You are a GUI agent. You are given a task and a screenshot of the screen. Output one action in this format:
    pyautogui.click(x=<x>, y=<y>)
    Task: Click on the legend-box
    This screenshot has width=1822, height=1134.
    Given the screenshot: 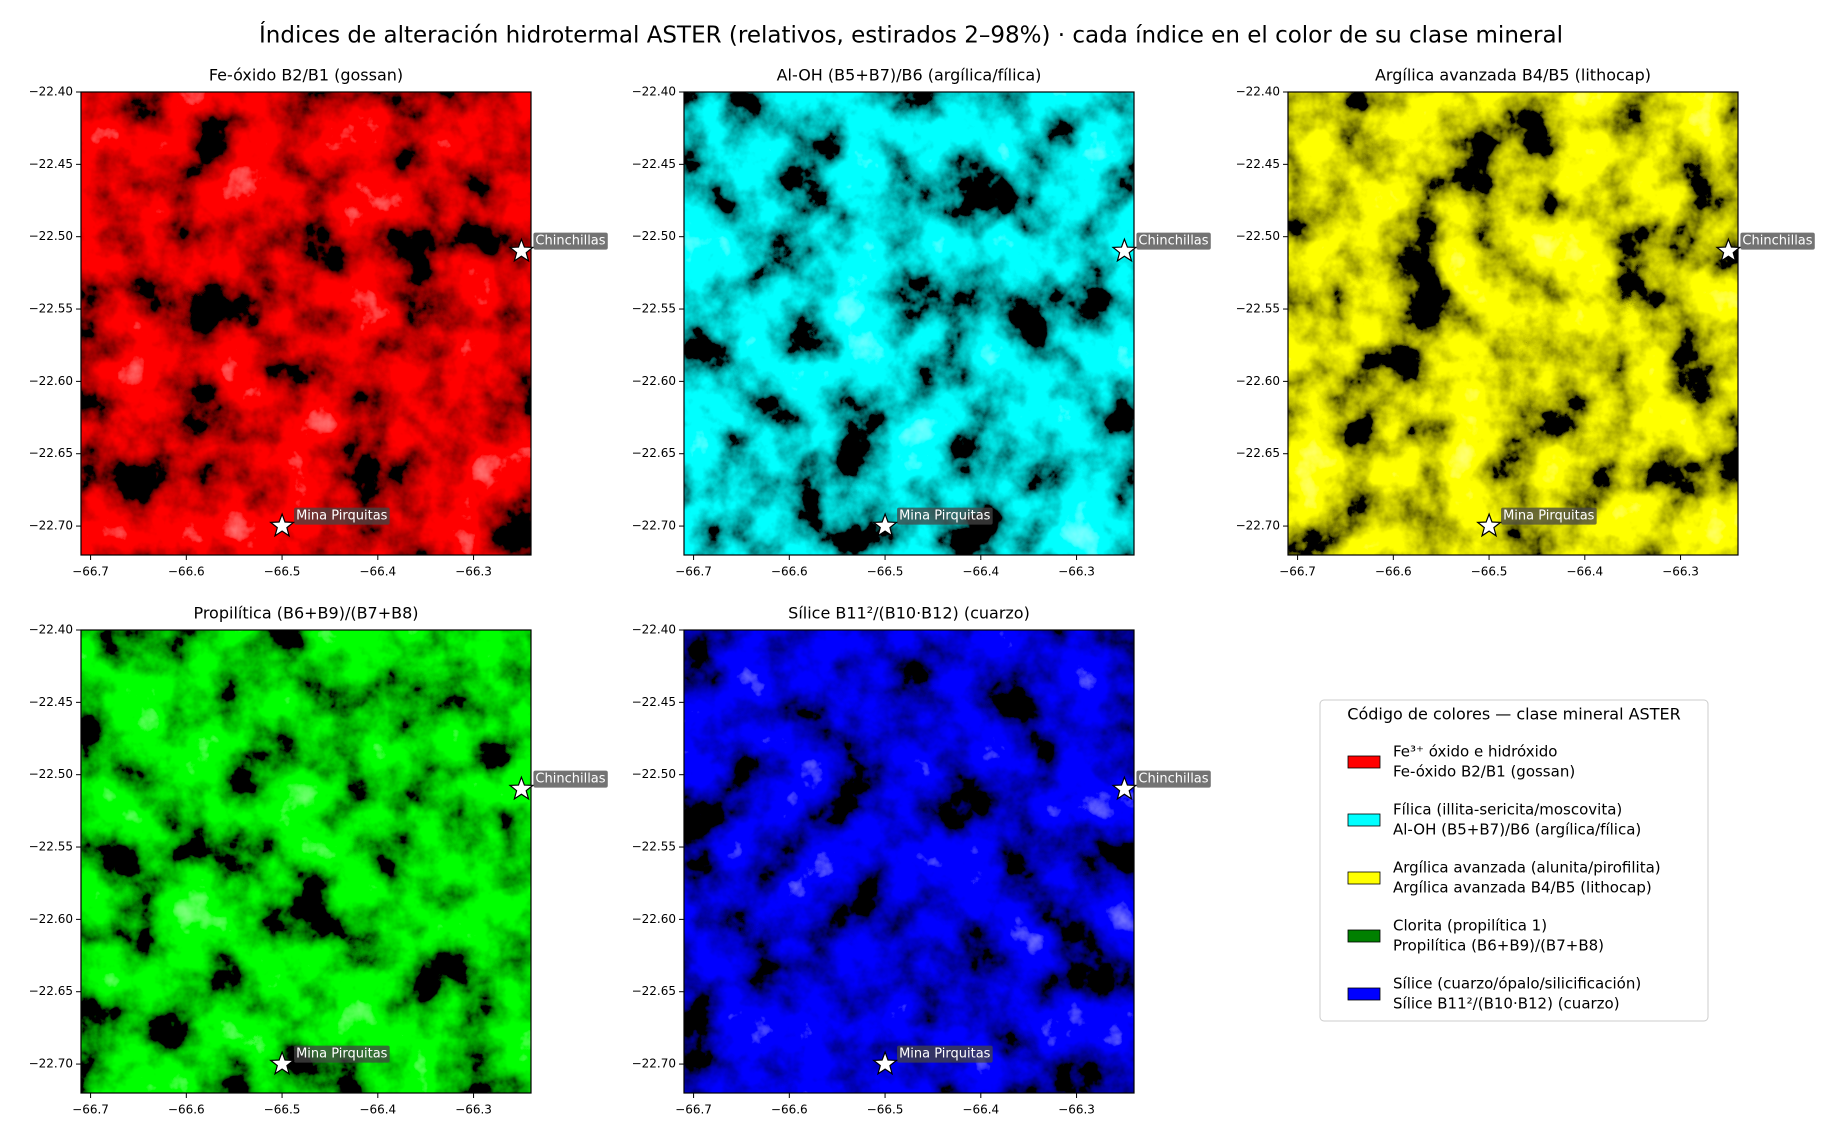 What is the action you would take?
    pyautogui.click(x=1514, y=860)
    